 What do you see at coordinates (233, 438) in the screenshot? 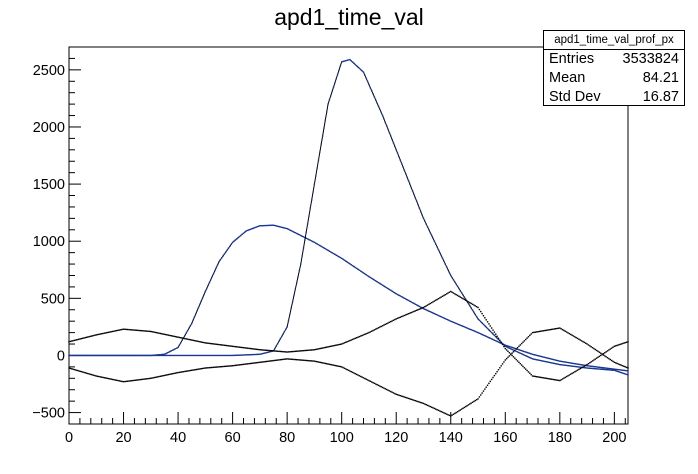
I see `x-tick-label: 60` at bounding box center [233, 438].